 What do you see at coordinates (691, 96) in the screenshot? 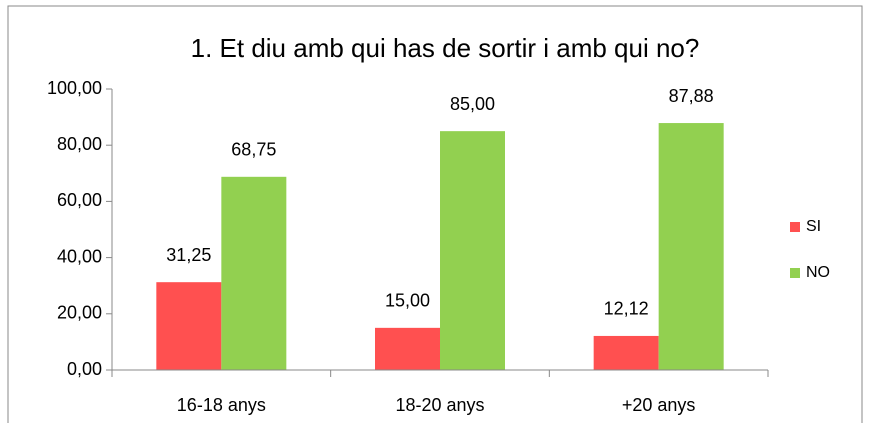
I see `data-label: 87,88` at bounding box center [691, 96].